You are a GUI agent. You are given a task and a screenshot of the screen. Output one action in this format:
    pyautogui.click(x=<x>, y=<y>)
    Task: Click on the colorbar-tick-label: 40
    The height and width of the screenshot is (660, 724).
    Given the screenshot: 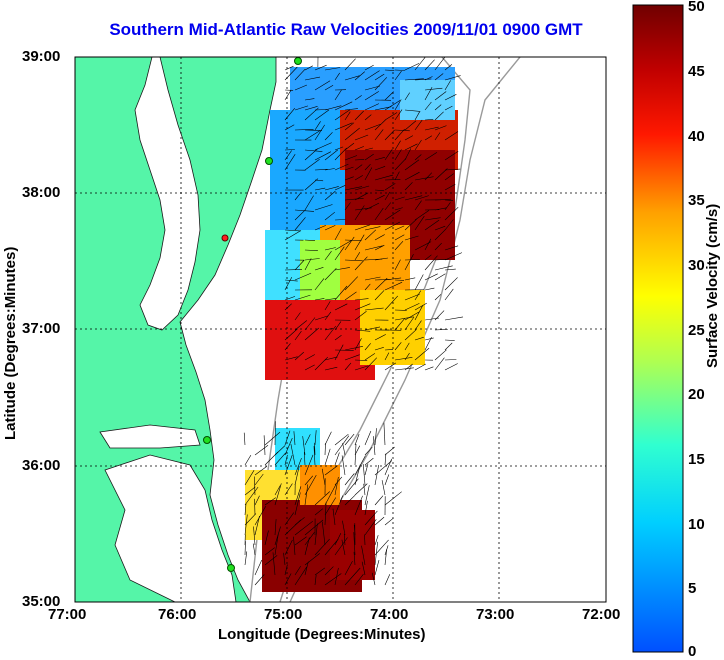 What is the action you would take?
    pyautogui.click(x=696, y=136)
    